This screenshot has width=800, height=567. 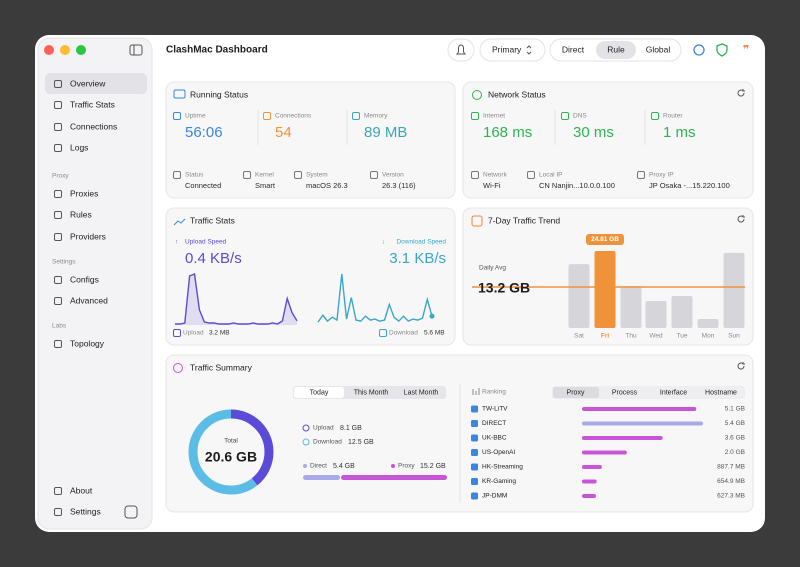 I want to click on ranking-tab: Proxy, so click(x=576, y=392).